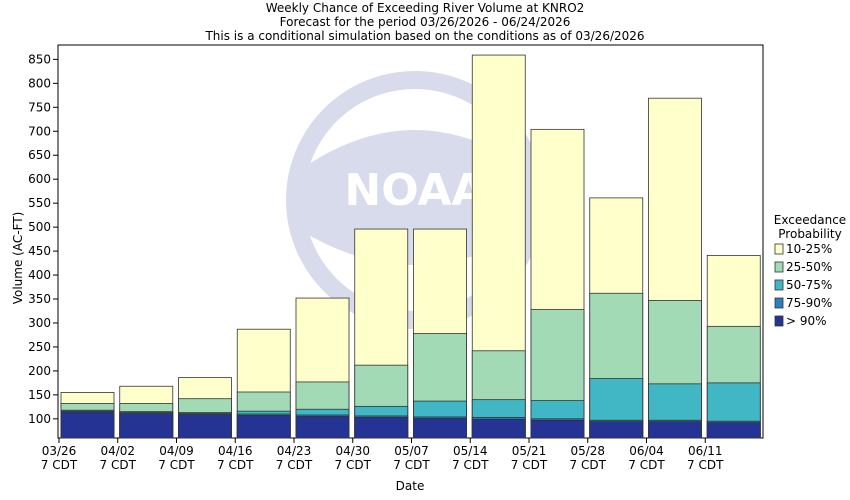 The image size is (850, 500). I want to click on x-tick-label-date: 04/16, so click(235, 451).